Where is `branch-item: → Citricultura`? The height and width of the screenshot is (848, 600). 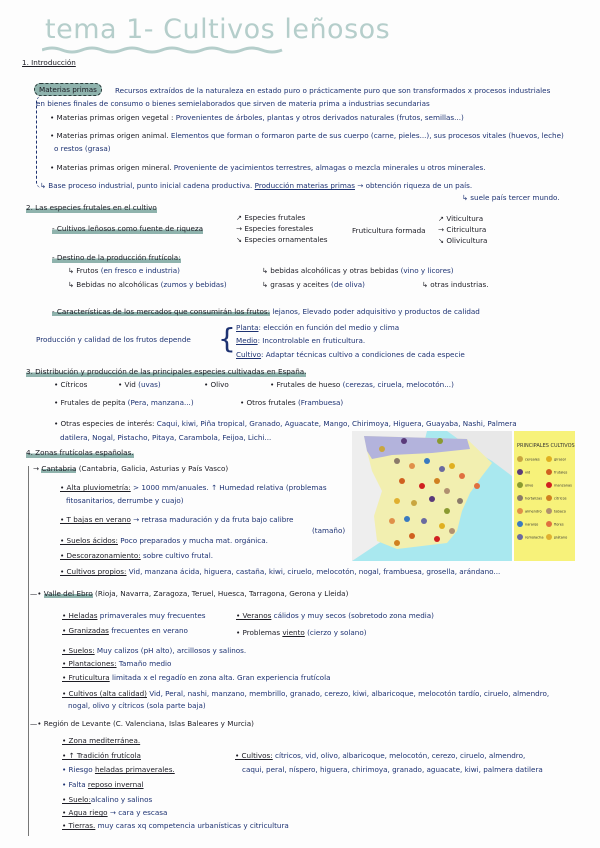
branch-item: → Citricultura is located at coordinates (462, 229).